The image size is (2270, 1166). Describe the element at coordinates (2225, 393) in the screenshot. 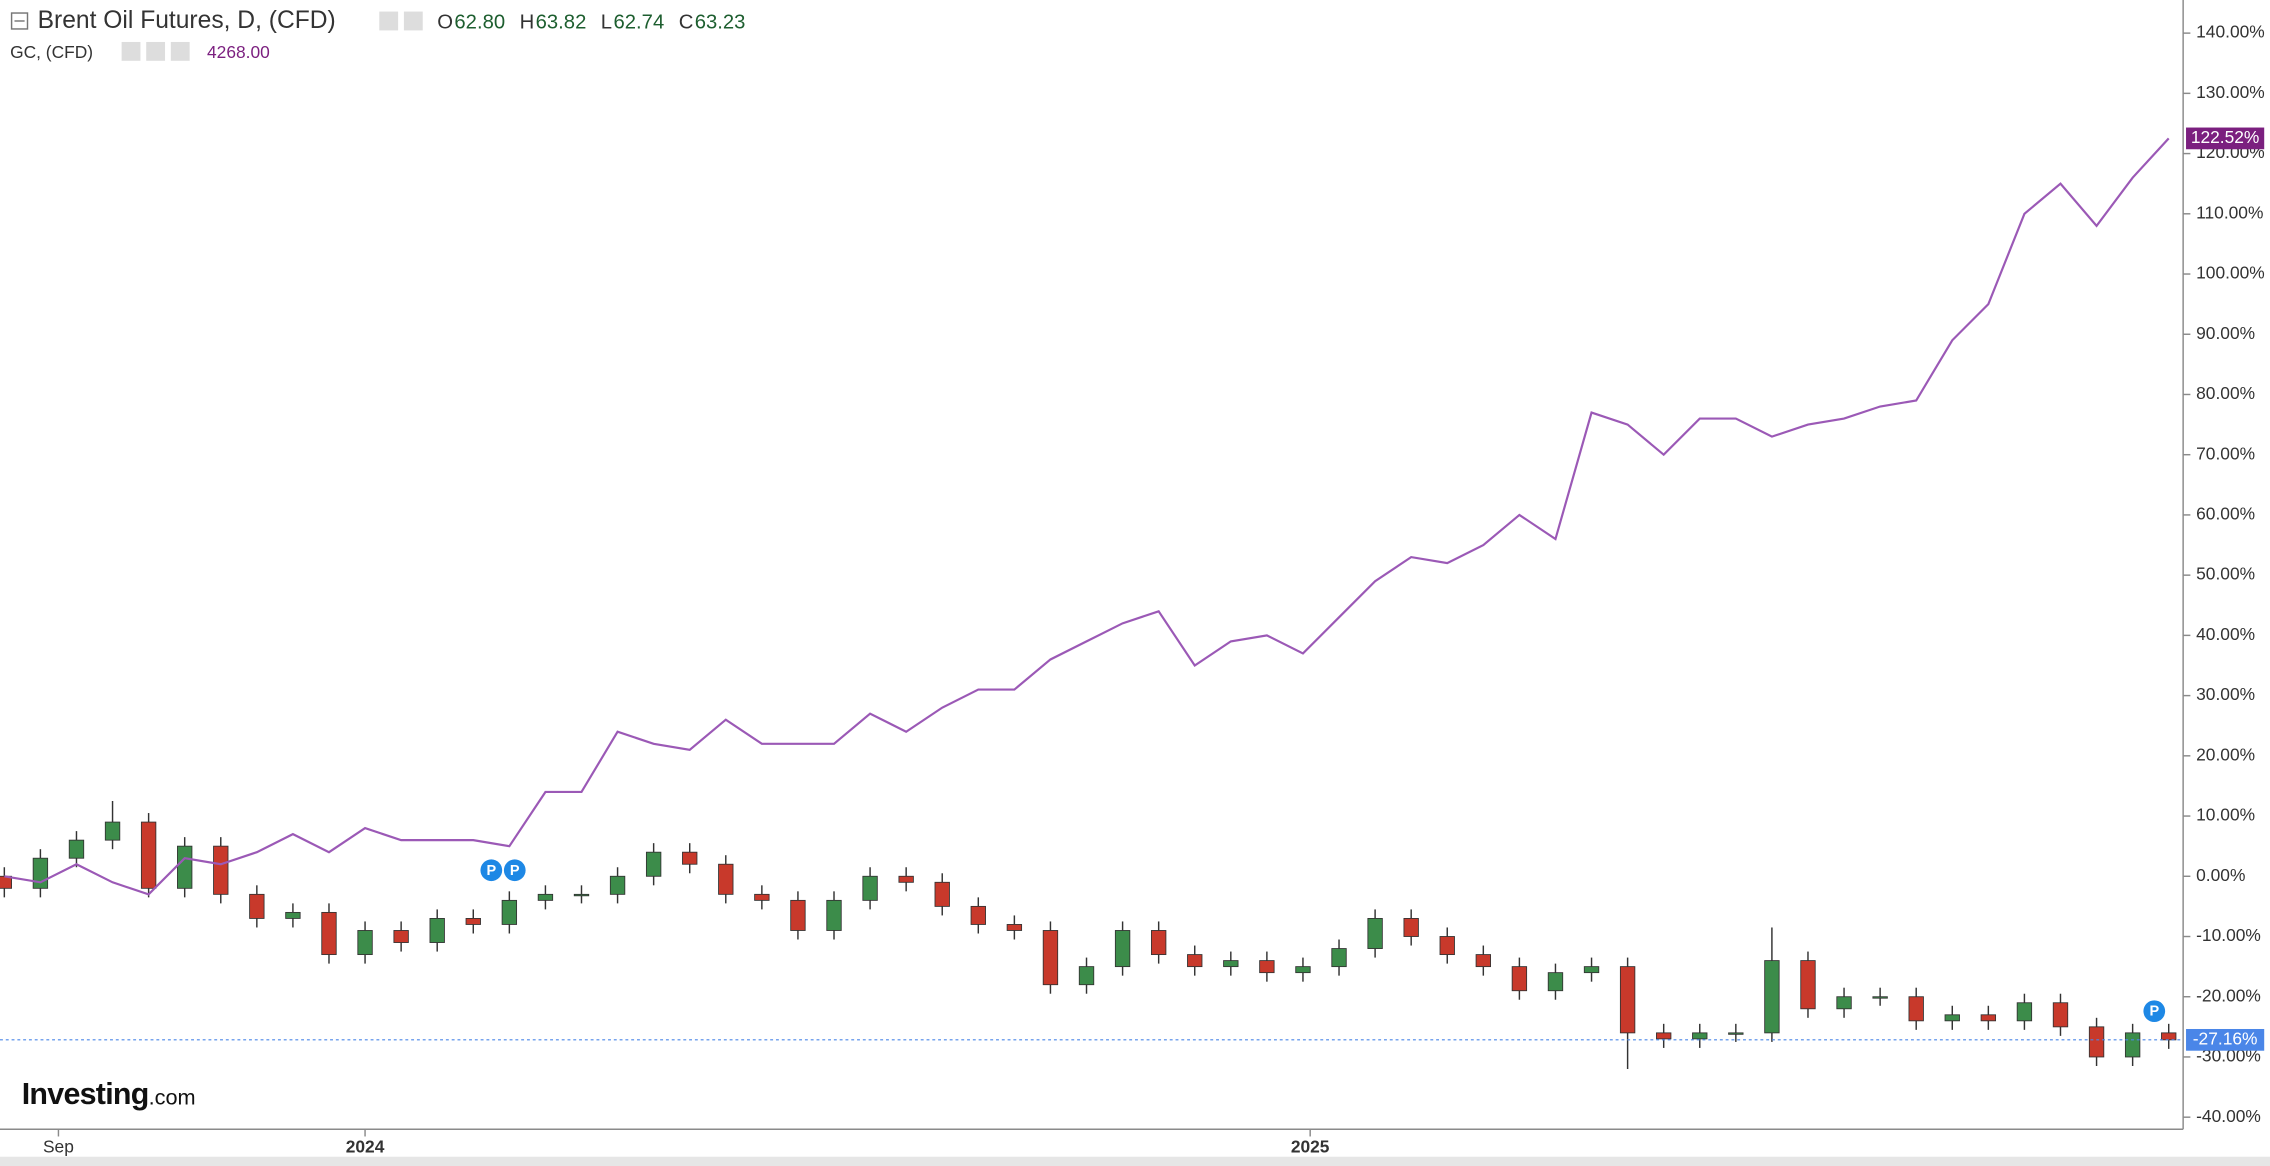

I see `y-tick-label: 80.00%` at that location.